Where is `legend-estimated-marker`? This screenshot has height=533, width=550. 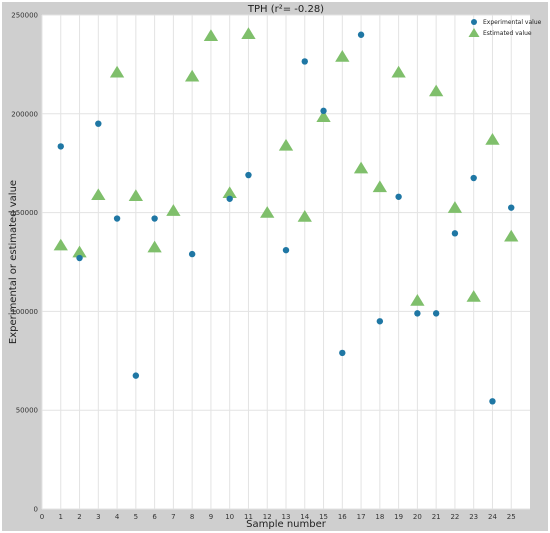 legend-estimated-marker is located at coordinates (474, 32).